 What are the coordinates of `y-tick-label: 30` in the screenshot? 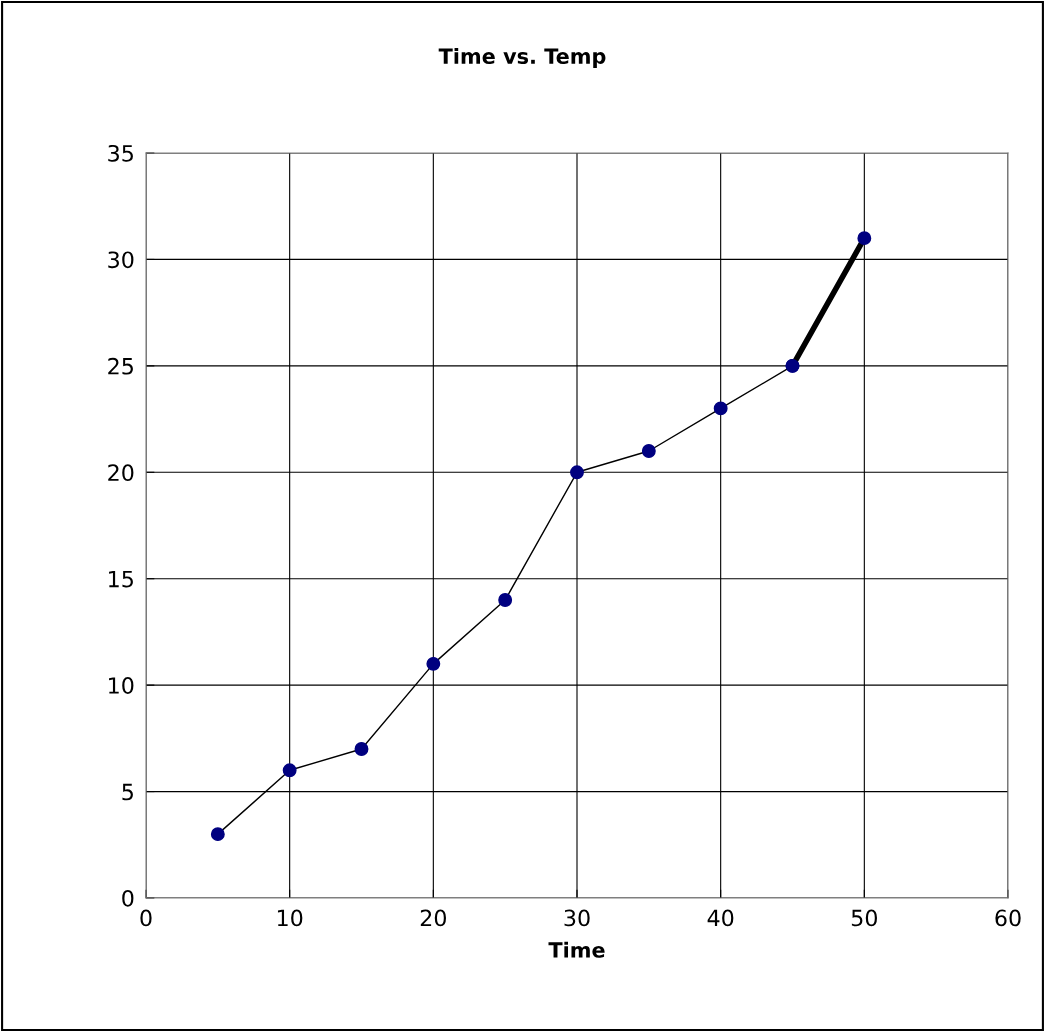 It's located at (121, 260).